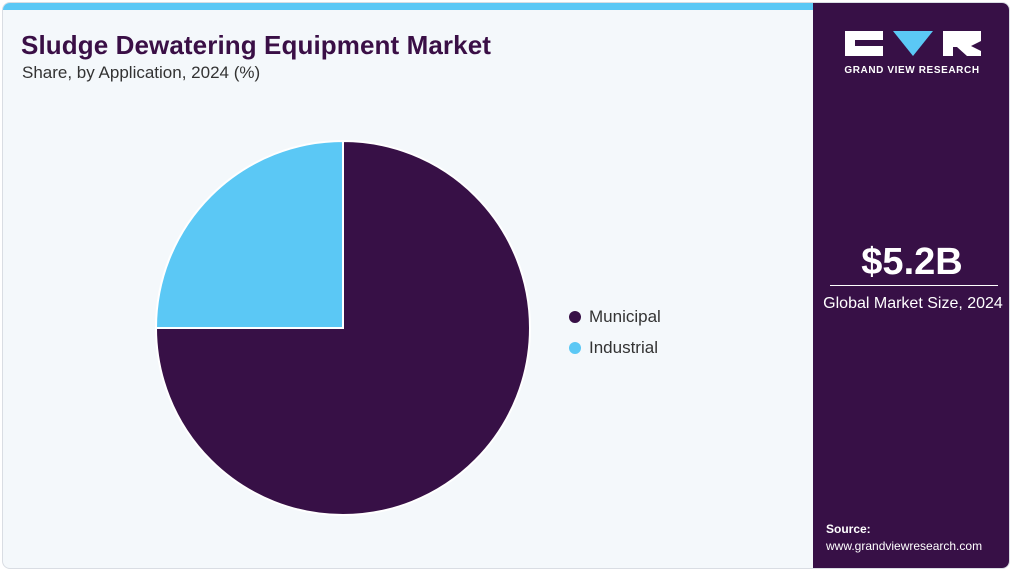 This screenshot has height=572, width=1013. I want to click on accent-bar, so click(408, 6).